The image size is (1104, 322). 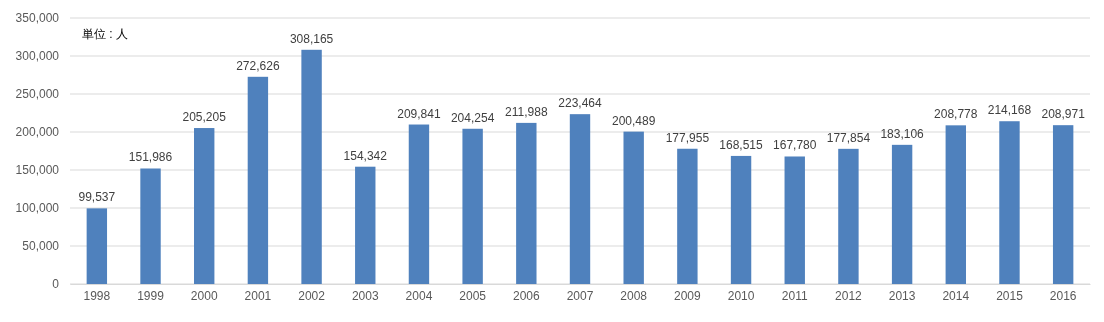 What do you see at coordinates (41, 246) in the screenshot?
I see `y-tick-label: 50,000` at bounding box center [41, 246].